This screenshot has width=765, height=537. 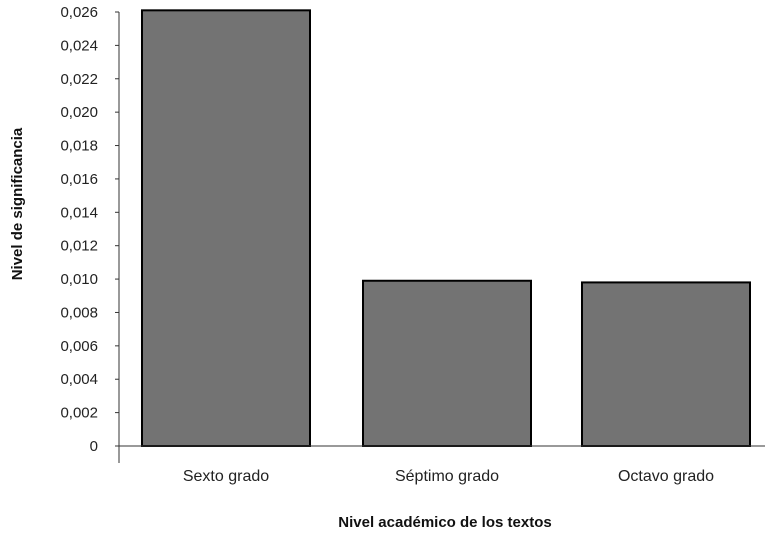 What do you see at coordinates (79, 346) in the screenshot?
I see `y-tick-label: 0,006` at bounding box center [79, 346].